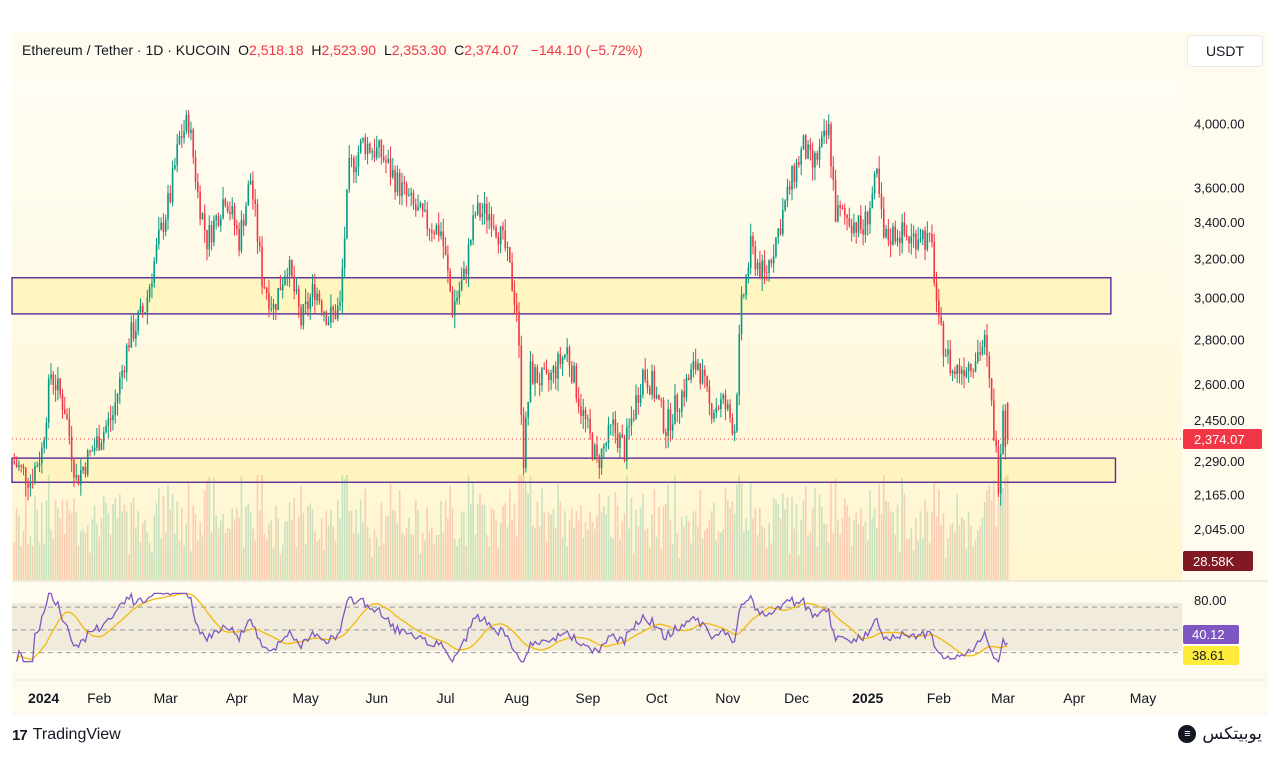  I want to click on symbol-title: Ethereum / Tether · 1D · KUCOIN, so click(126, 50).